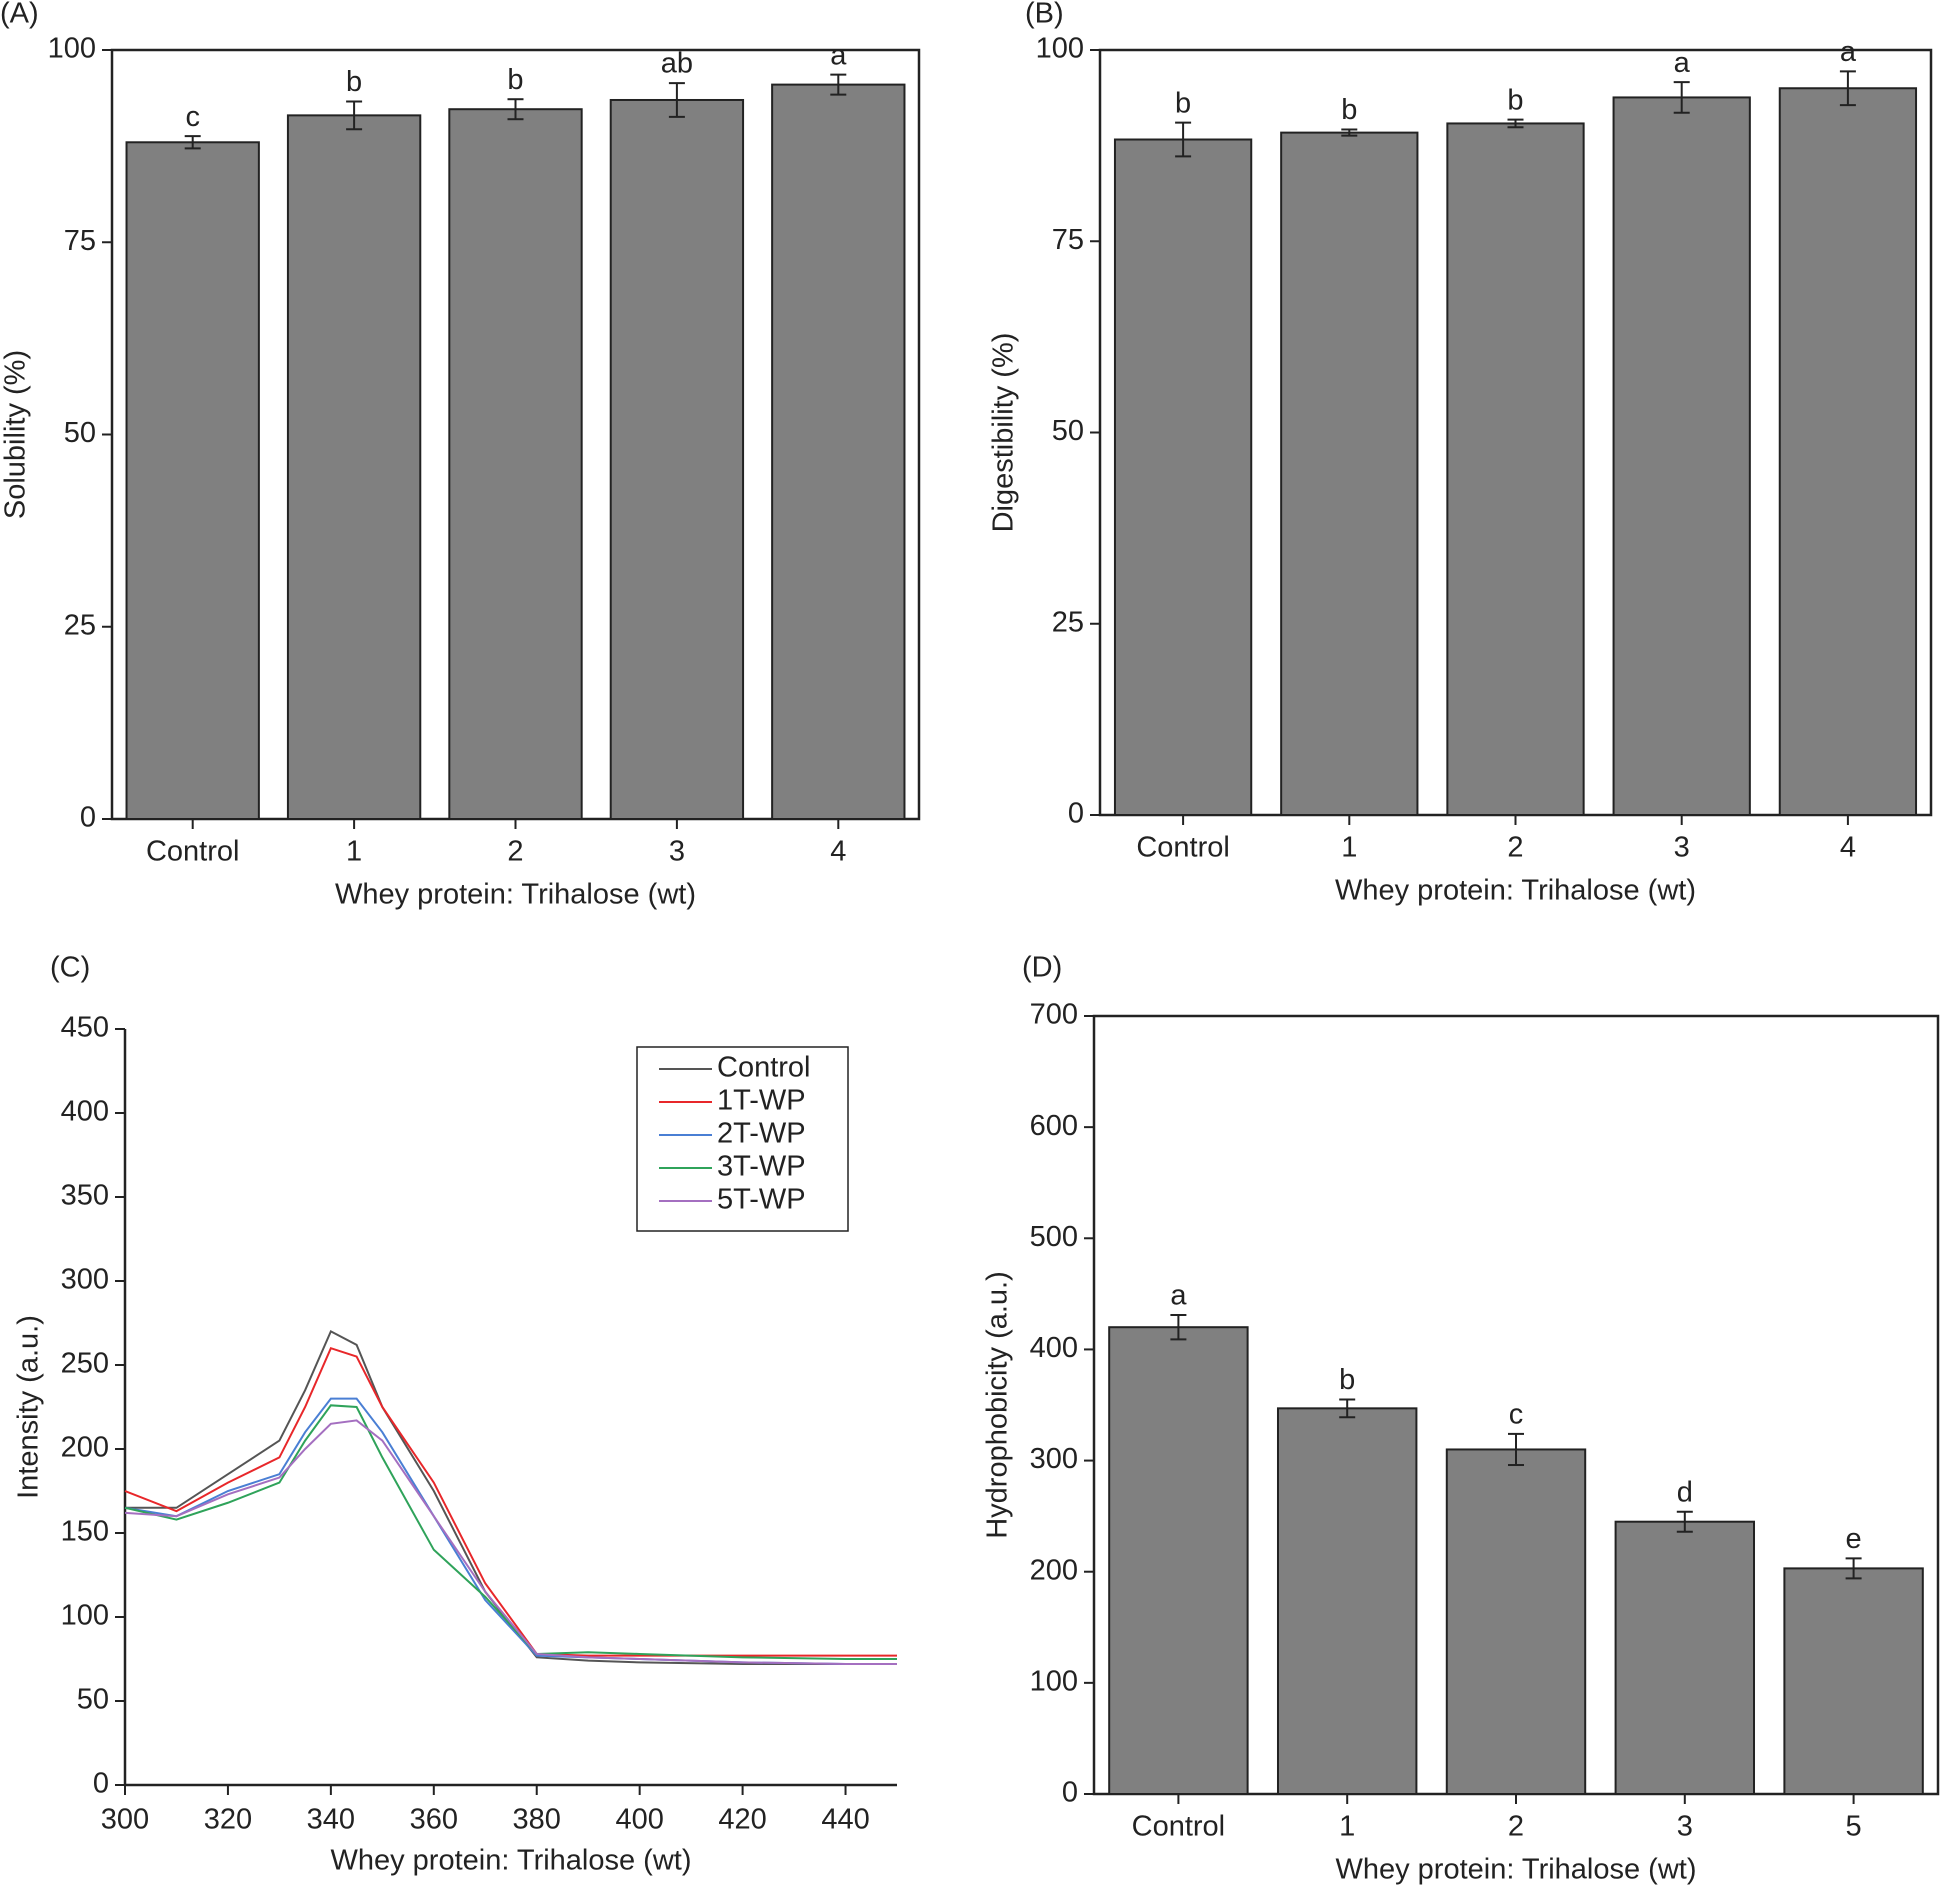 The width and height of the screenshot is (1959, 1892). Describe the element at coordinates (845, 1820) in the screenshot. I see `x-tick-label: 440` at that location.